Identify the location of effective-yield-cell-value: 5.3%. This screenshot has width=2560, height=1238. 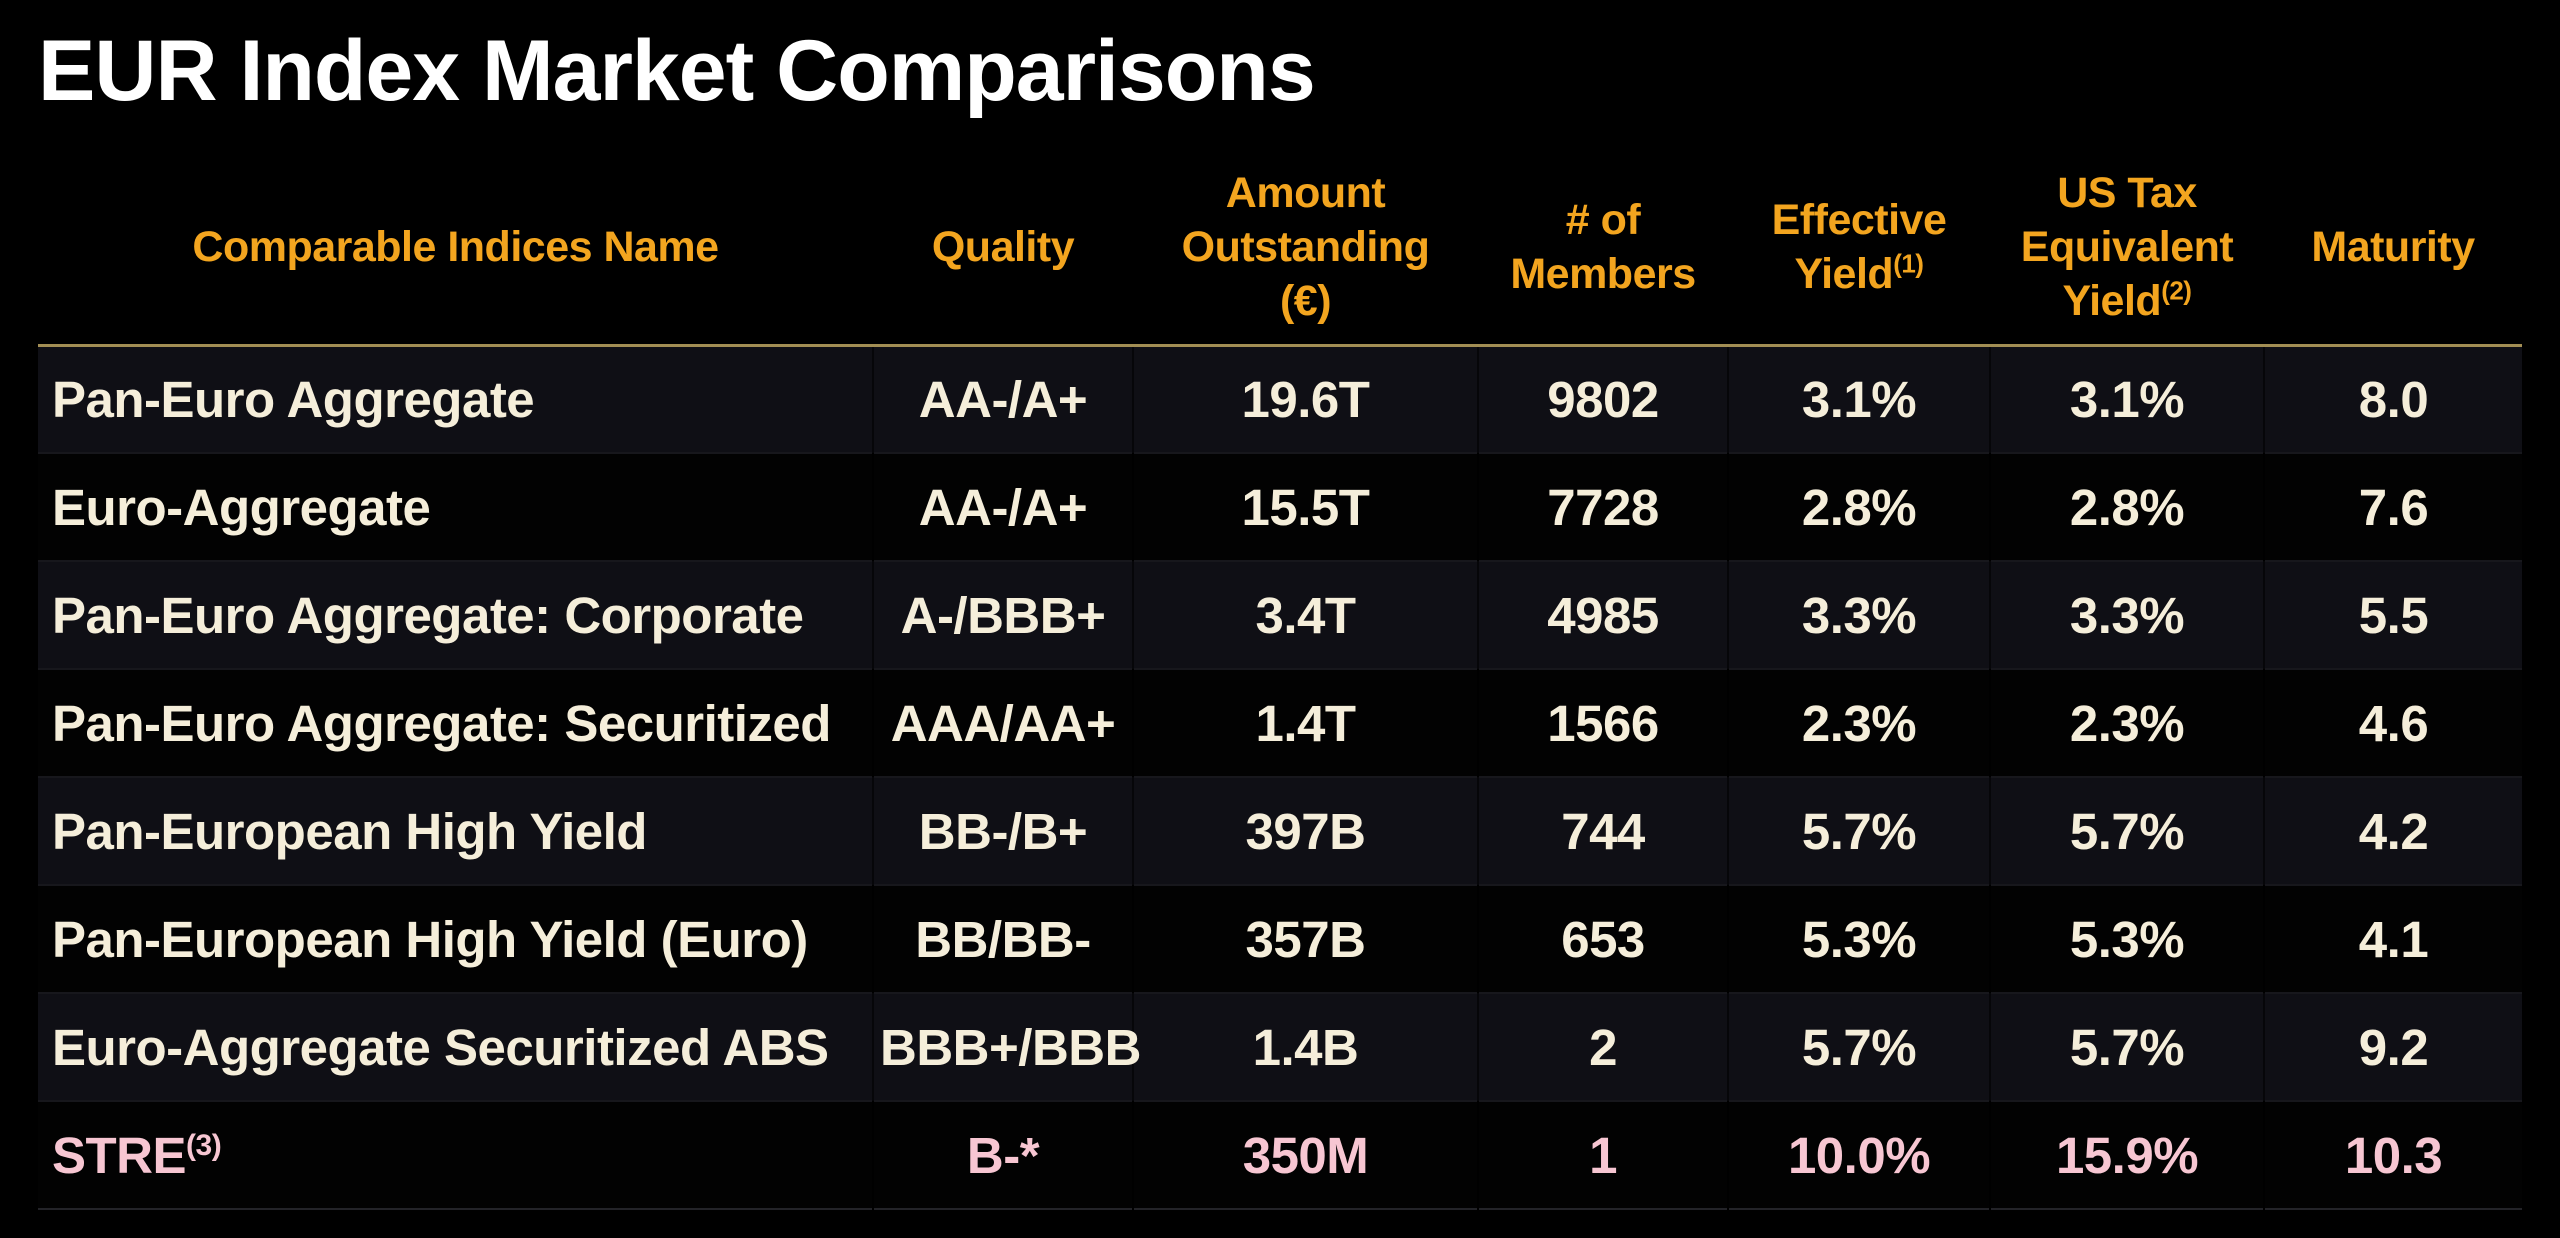
(1859, 939).